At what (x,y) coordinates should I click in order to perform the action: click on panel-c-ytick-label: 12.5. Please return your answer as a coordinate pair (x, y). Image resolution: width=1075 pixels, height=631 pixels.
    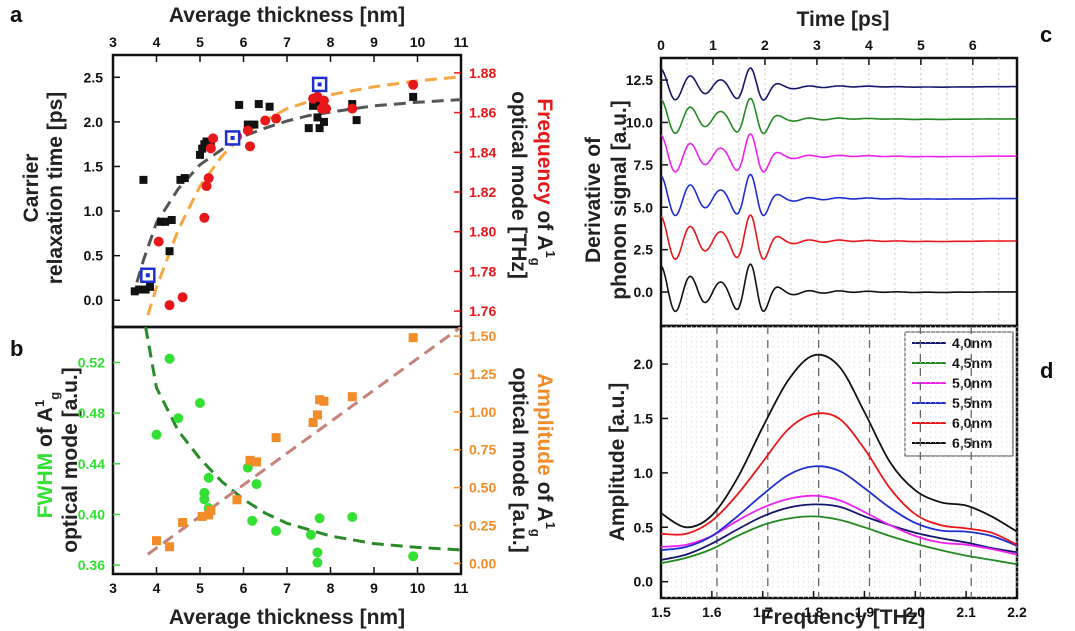
    Looking at the image, I should click on (639, 80).